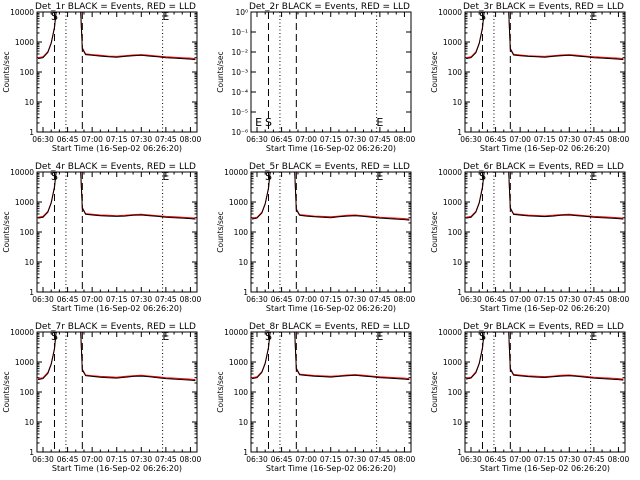 The image size is (640, 480). I want to click on y-tick-label: 10⁻⁶, so click(239, 132).